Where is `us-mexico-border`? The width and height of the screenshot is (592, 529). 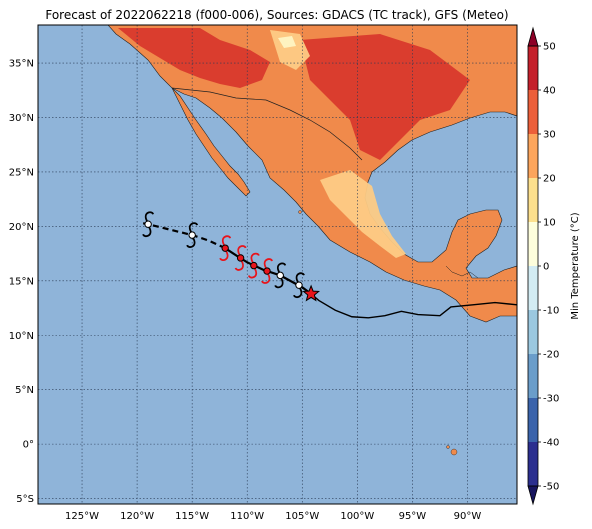 us-mexico-border is located at coordinates (267, 124).